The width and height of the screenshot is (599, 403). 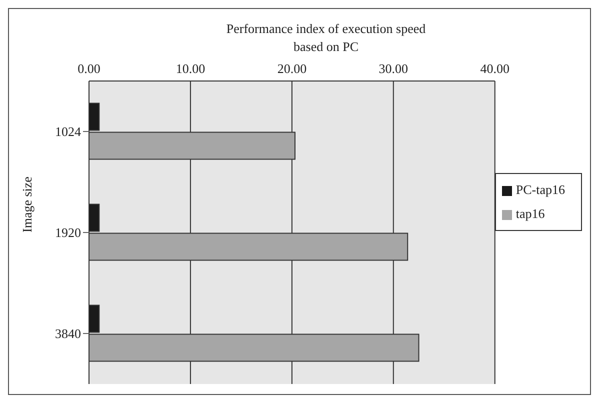 I want to click on x-tick-label: 10.00, so click(x=191, y=68).